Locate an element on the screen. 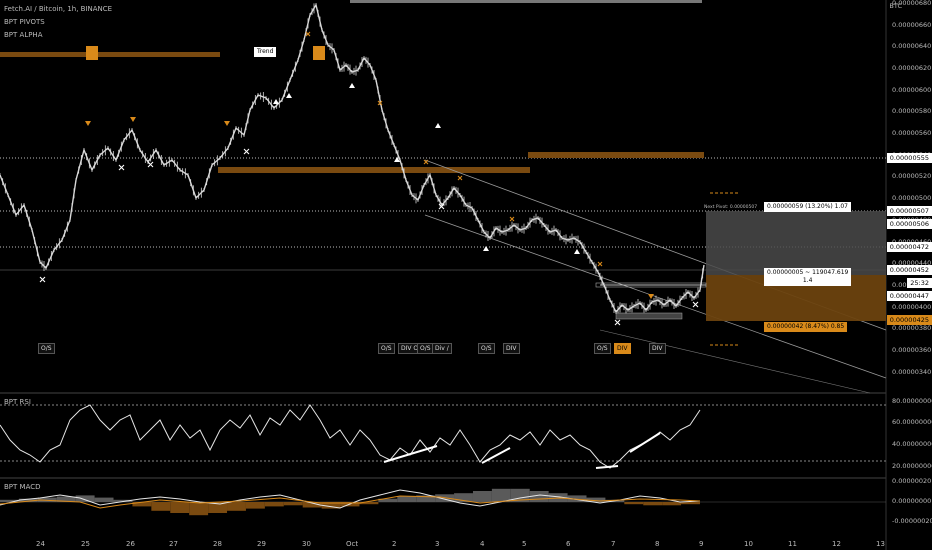 The image size is (932, 550). next-pivot-note: Next Pivot: 0.00000507 is located at coordinates (731, 207).